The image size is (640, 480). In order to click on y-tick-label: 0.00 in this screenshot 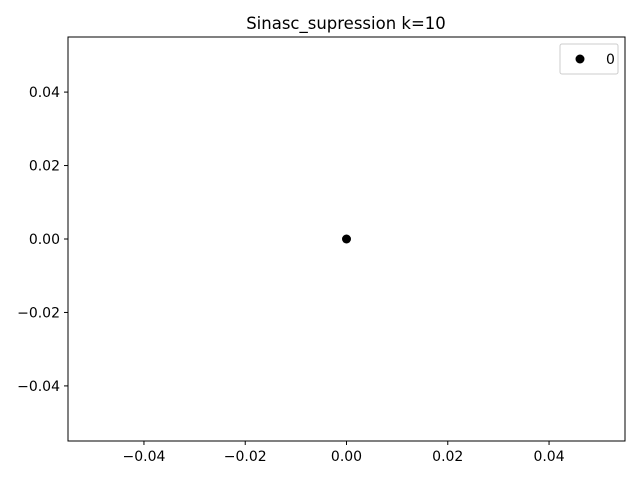, I will do `click(44, 240)`.